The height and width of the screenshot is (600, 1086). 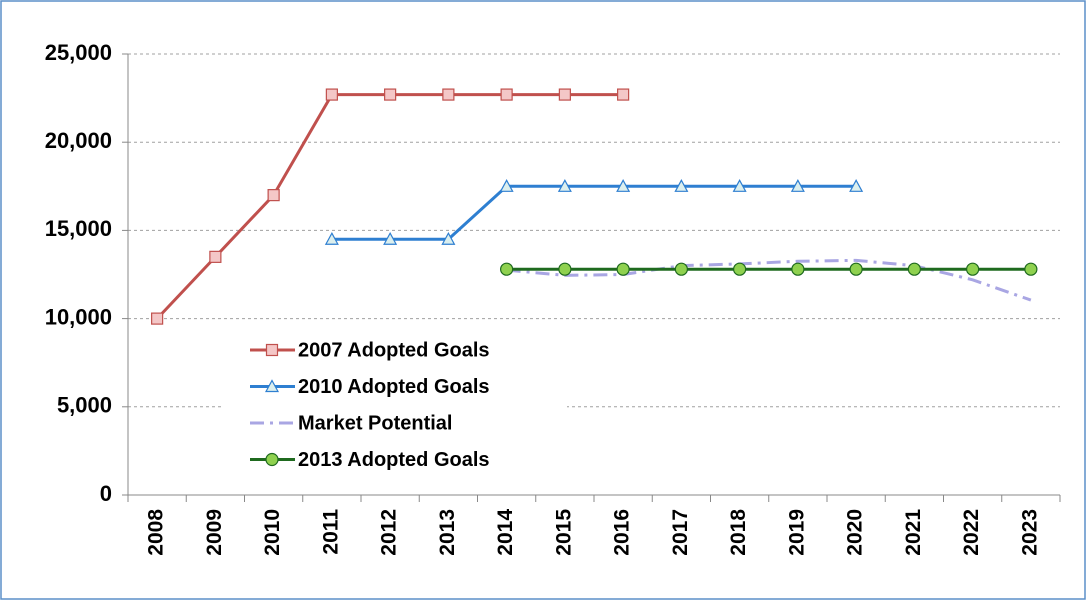 What do you see at coordinates (84, 405) in the screenshot?
I see `y-tick-label: 5,000` at bounding box center [84, 405].